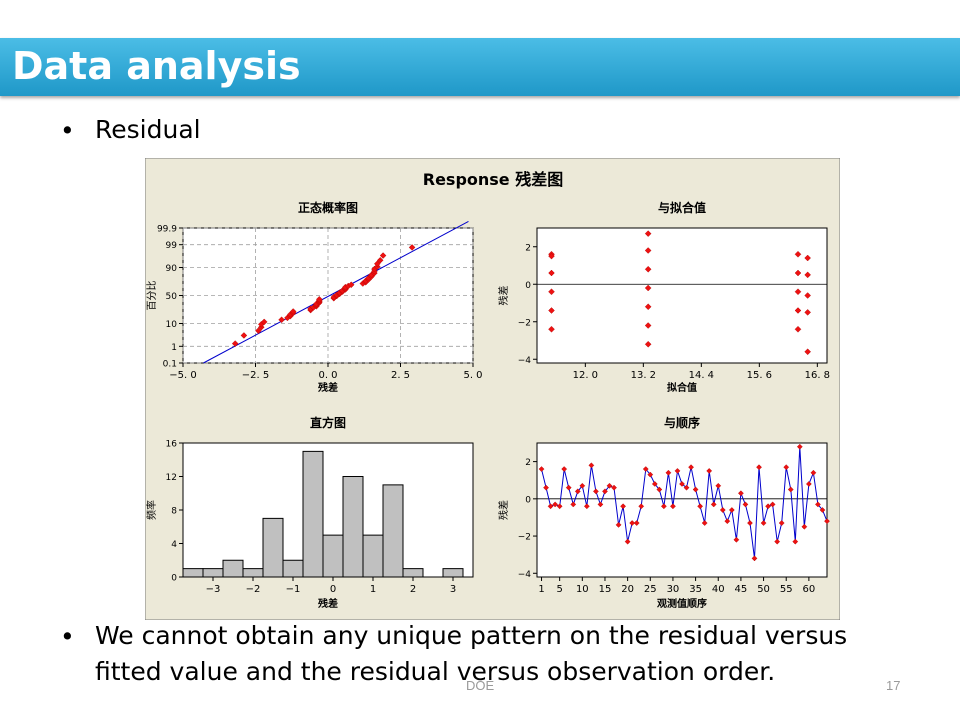  What do you see at coordinates (327, 375) in the screenshot?
I see `normal-plot-x-tick-label: 0. 0` at bounding box center [327, 375].